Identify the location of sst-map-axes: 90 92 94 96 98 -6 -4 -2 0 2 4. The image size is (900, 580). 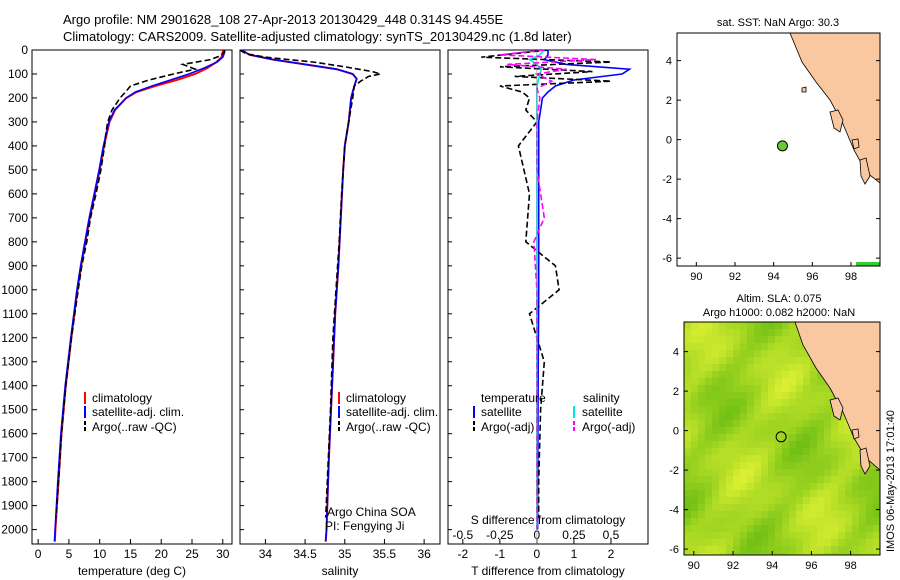
(771, 169).